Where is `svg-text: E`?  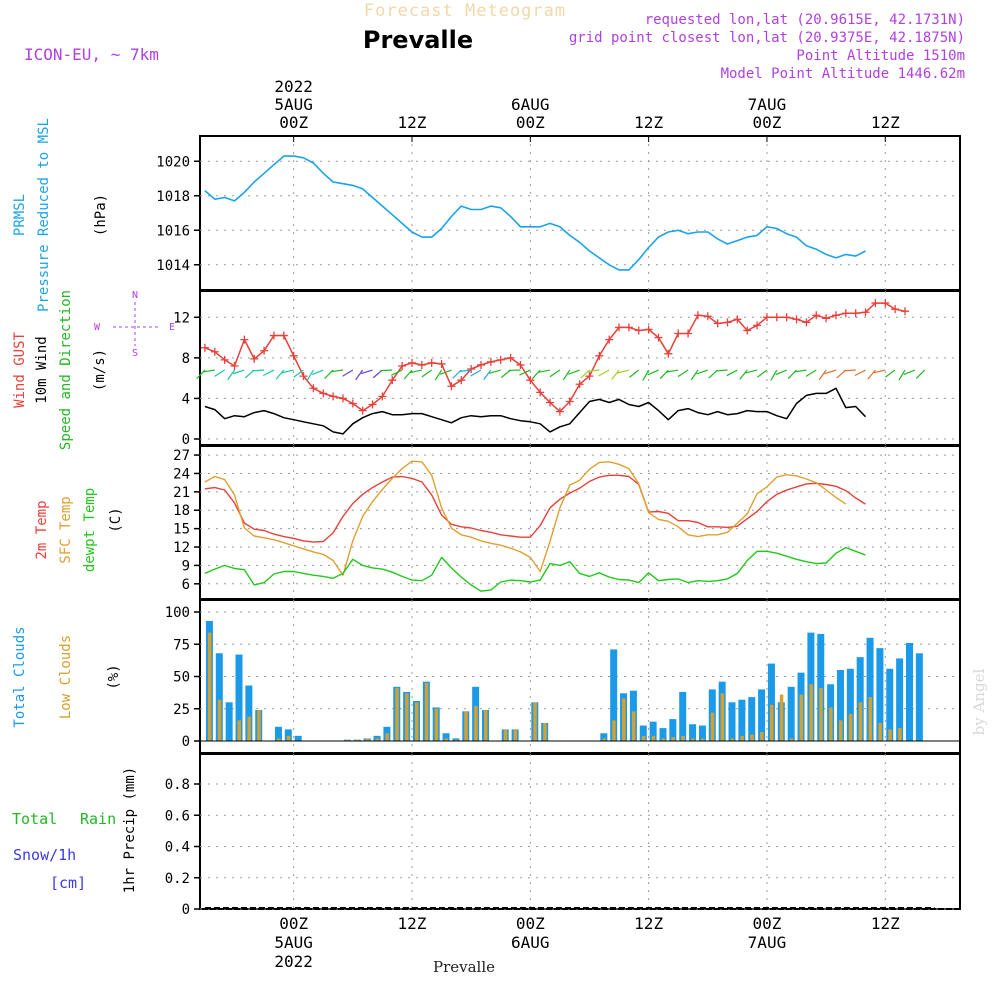 svg-text: E is located at coordinates (172, 327).